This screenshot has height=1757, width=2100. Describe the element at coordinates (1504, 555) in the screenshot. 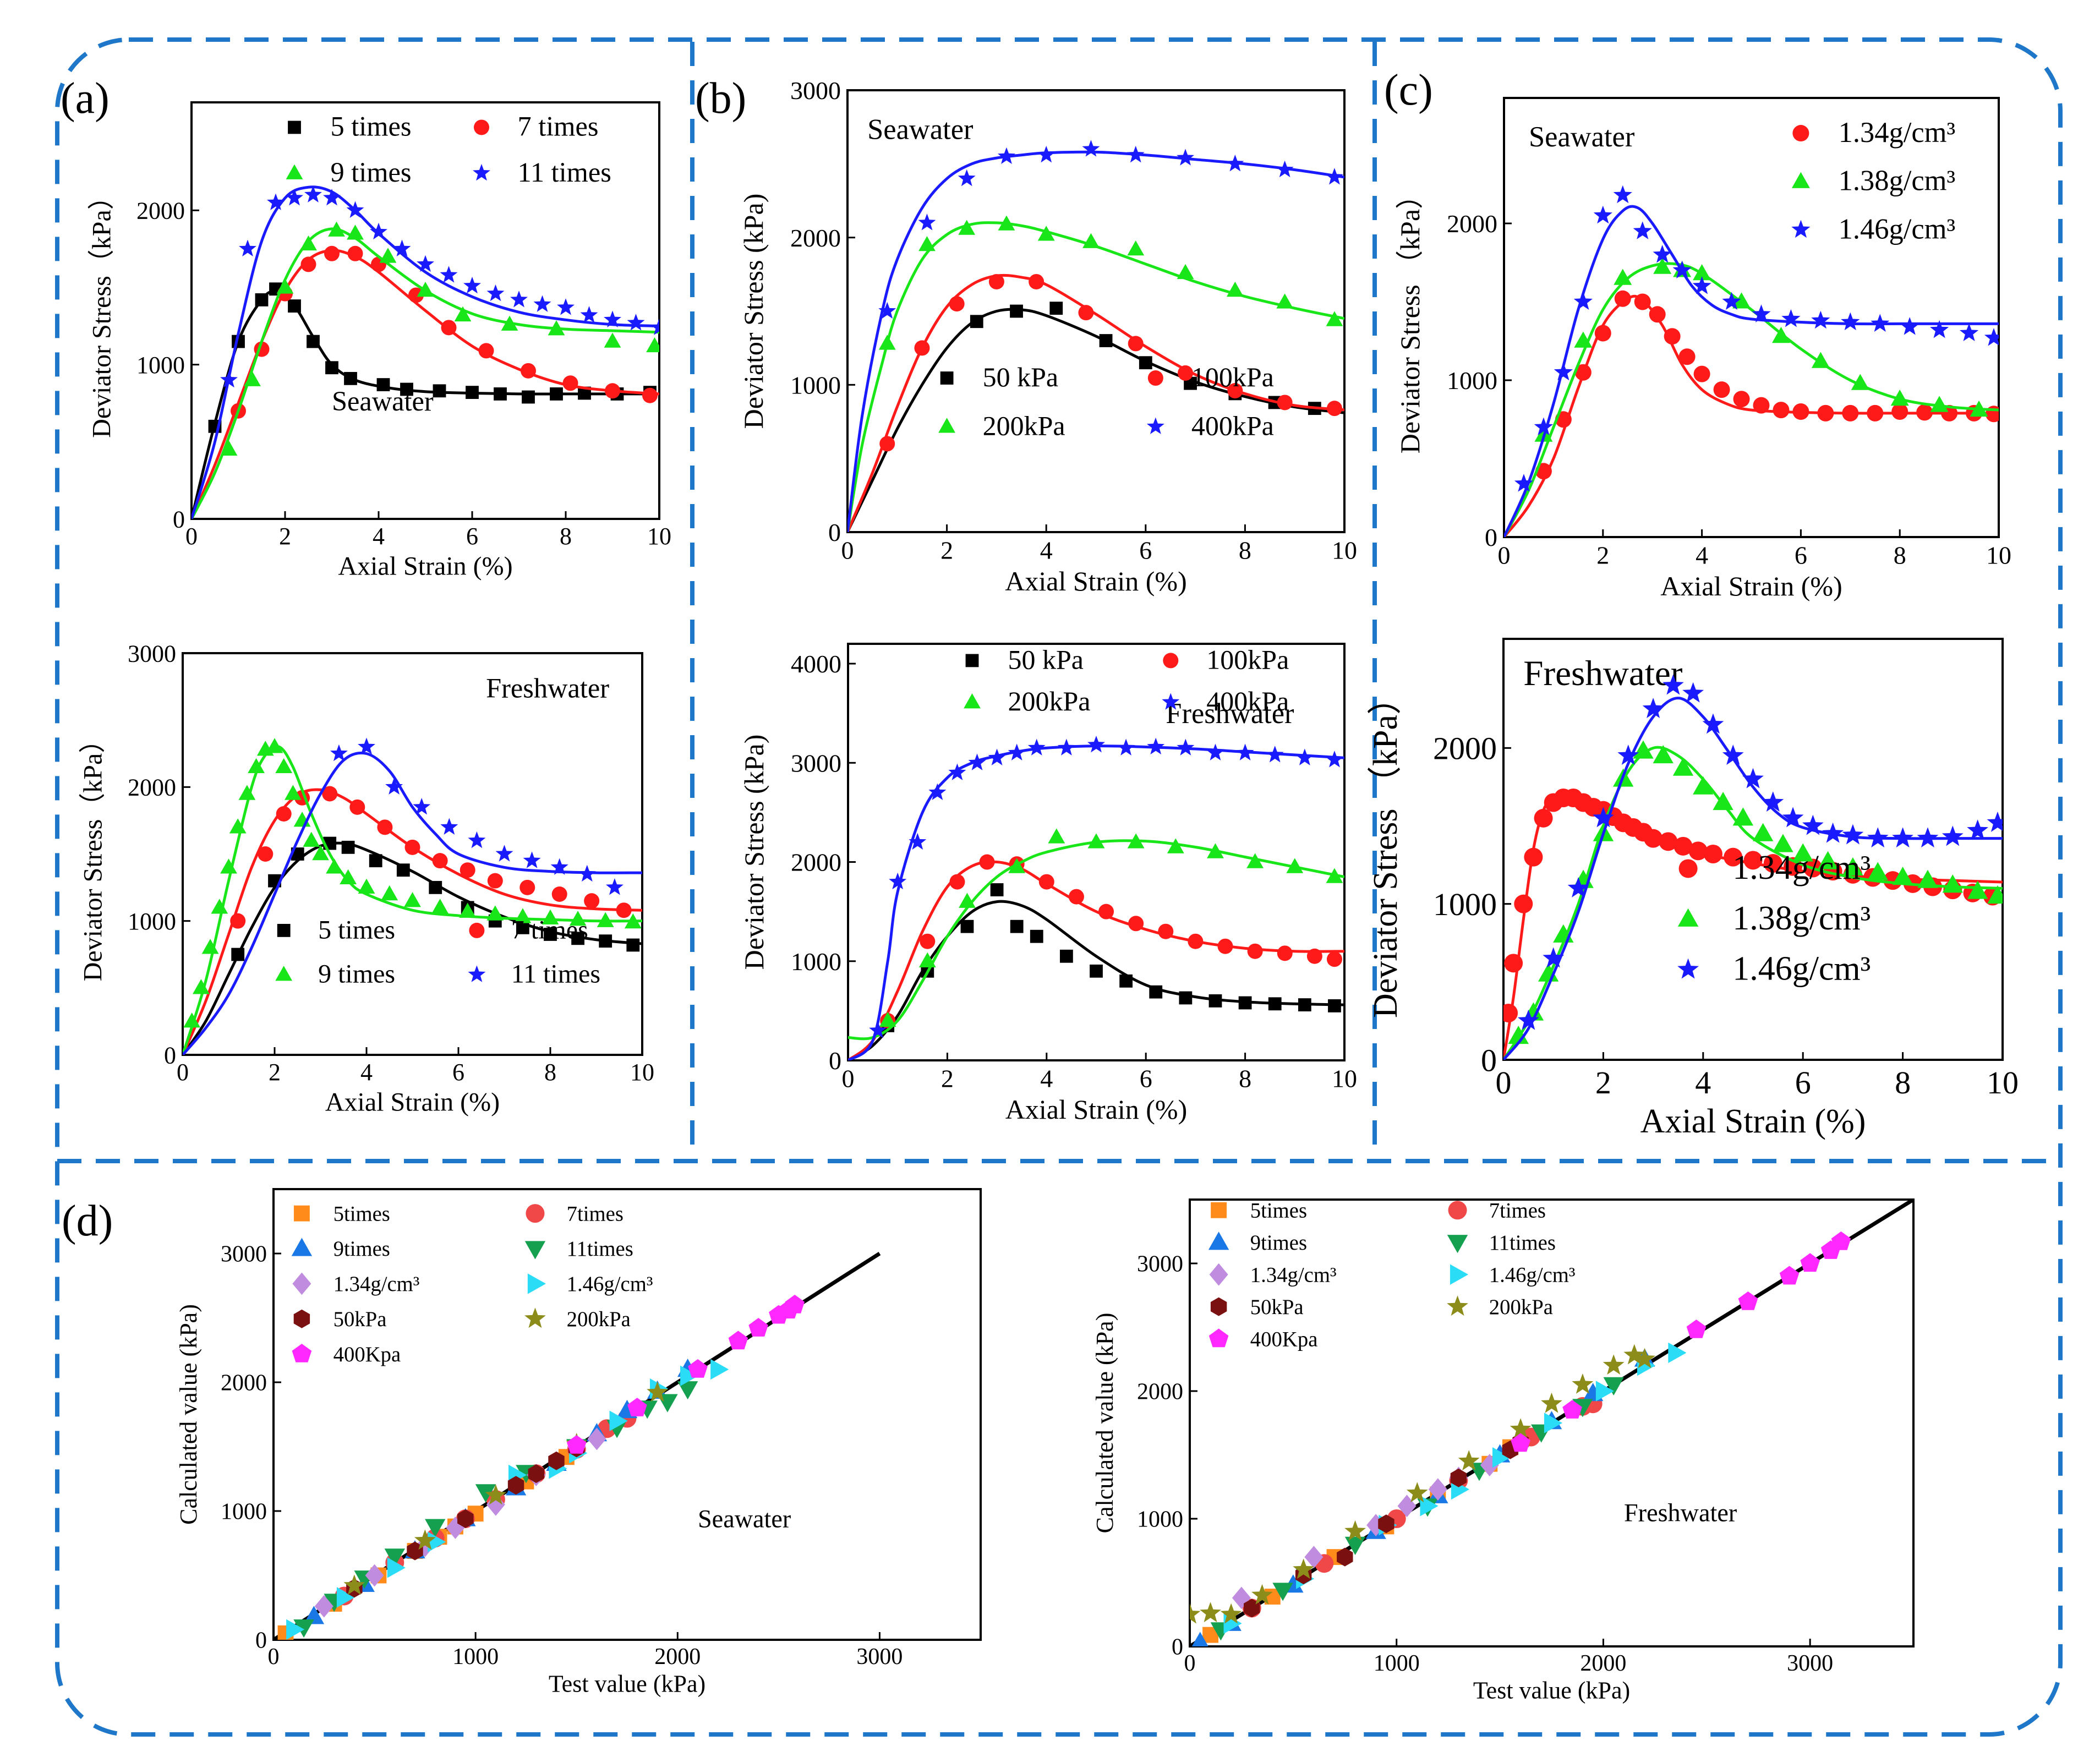

I see `x-tick-label: 0` at that location.